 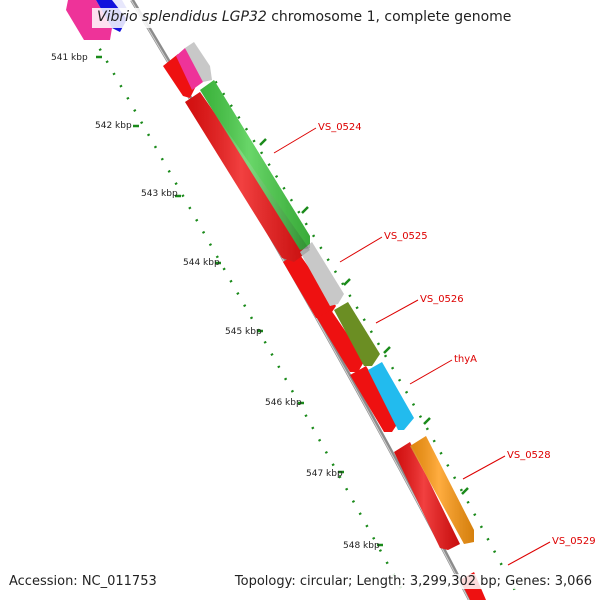 I want to click on gene-cyan, so click(x=391, y=396).